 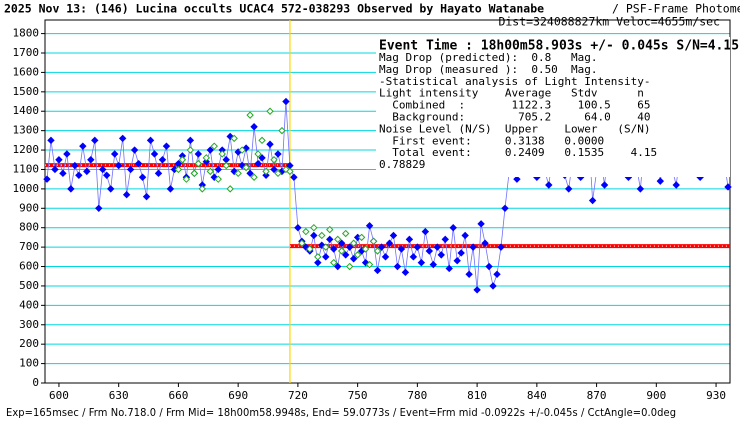 What do you see at coordinates (29, 343) in the screenshot?
I see `y-tick-label: 200` at bounding box center [29, 343].